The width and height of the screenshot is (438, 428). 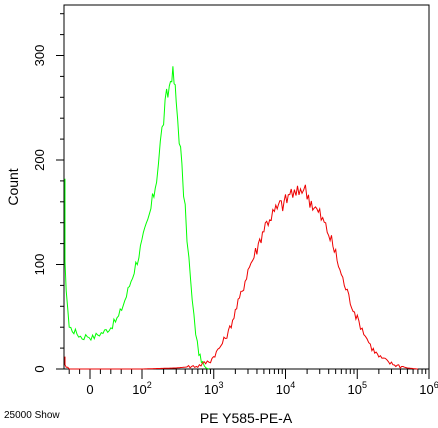 I want to click on y-tick-label: 200, so click(x=39, y=160).